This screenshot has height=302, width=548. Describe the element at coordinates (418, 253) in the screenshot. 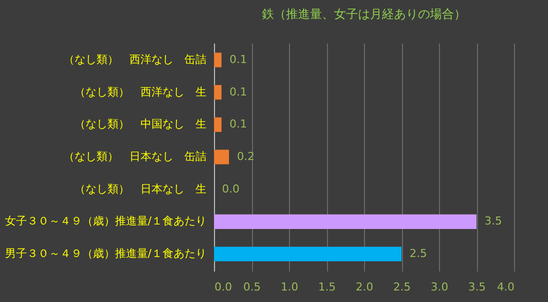

I see `data-label: 2.5` at that location.